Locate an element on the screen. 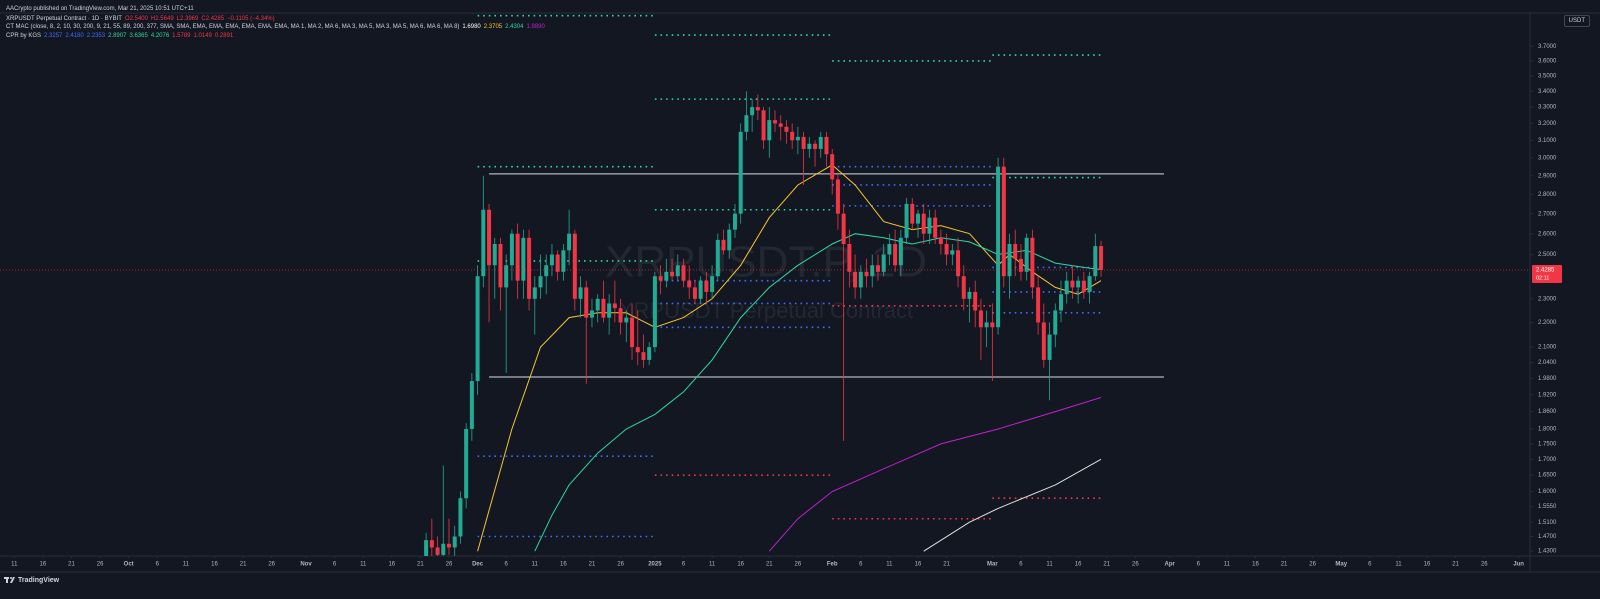 Image resolution: width=1600 pixels, height=599 pixels. y-tick-label: 2.8000 is located at coordinates (1547, 195).